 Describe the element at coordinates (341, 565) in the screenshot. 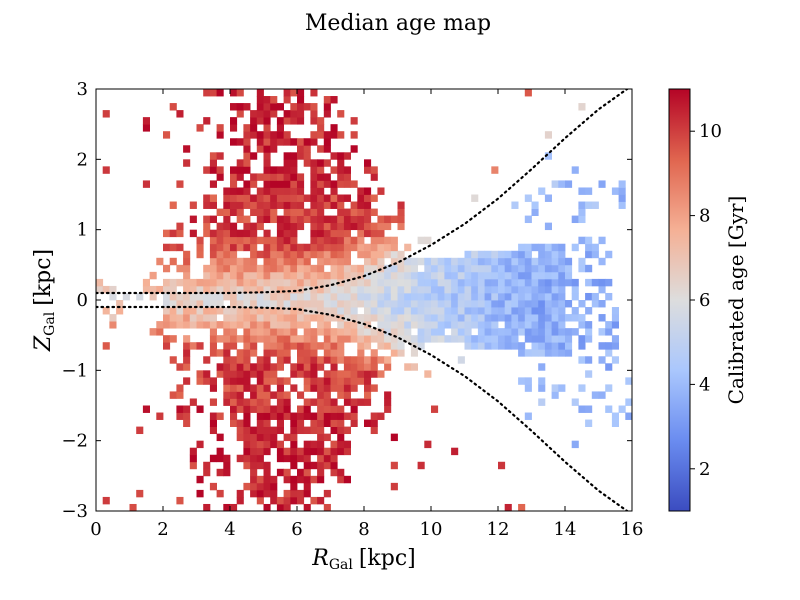

I see `x-axis-label-sub: Gal` at that location.